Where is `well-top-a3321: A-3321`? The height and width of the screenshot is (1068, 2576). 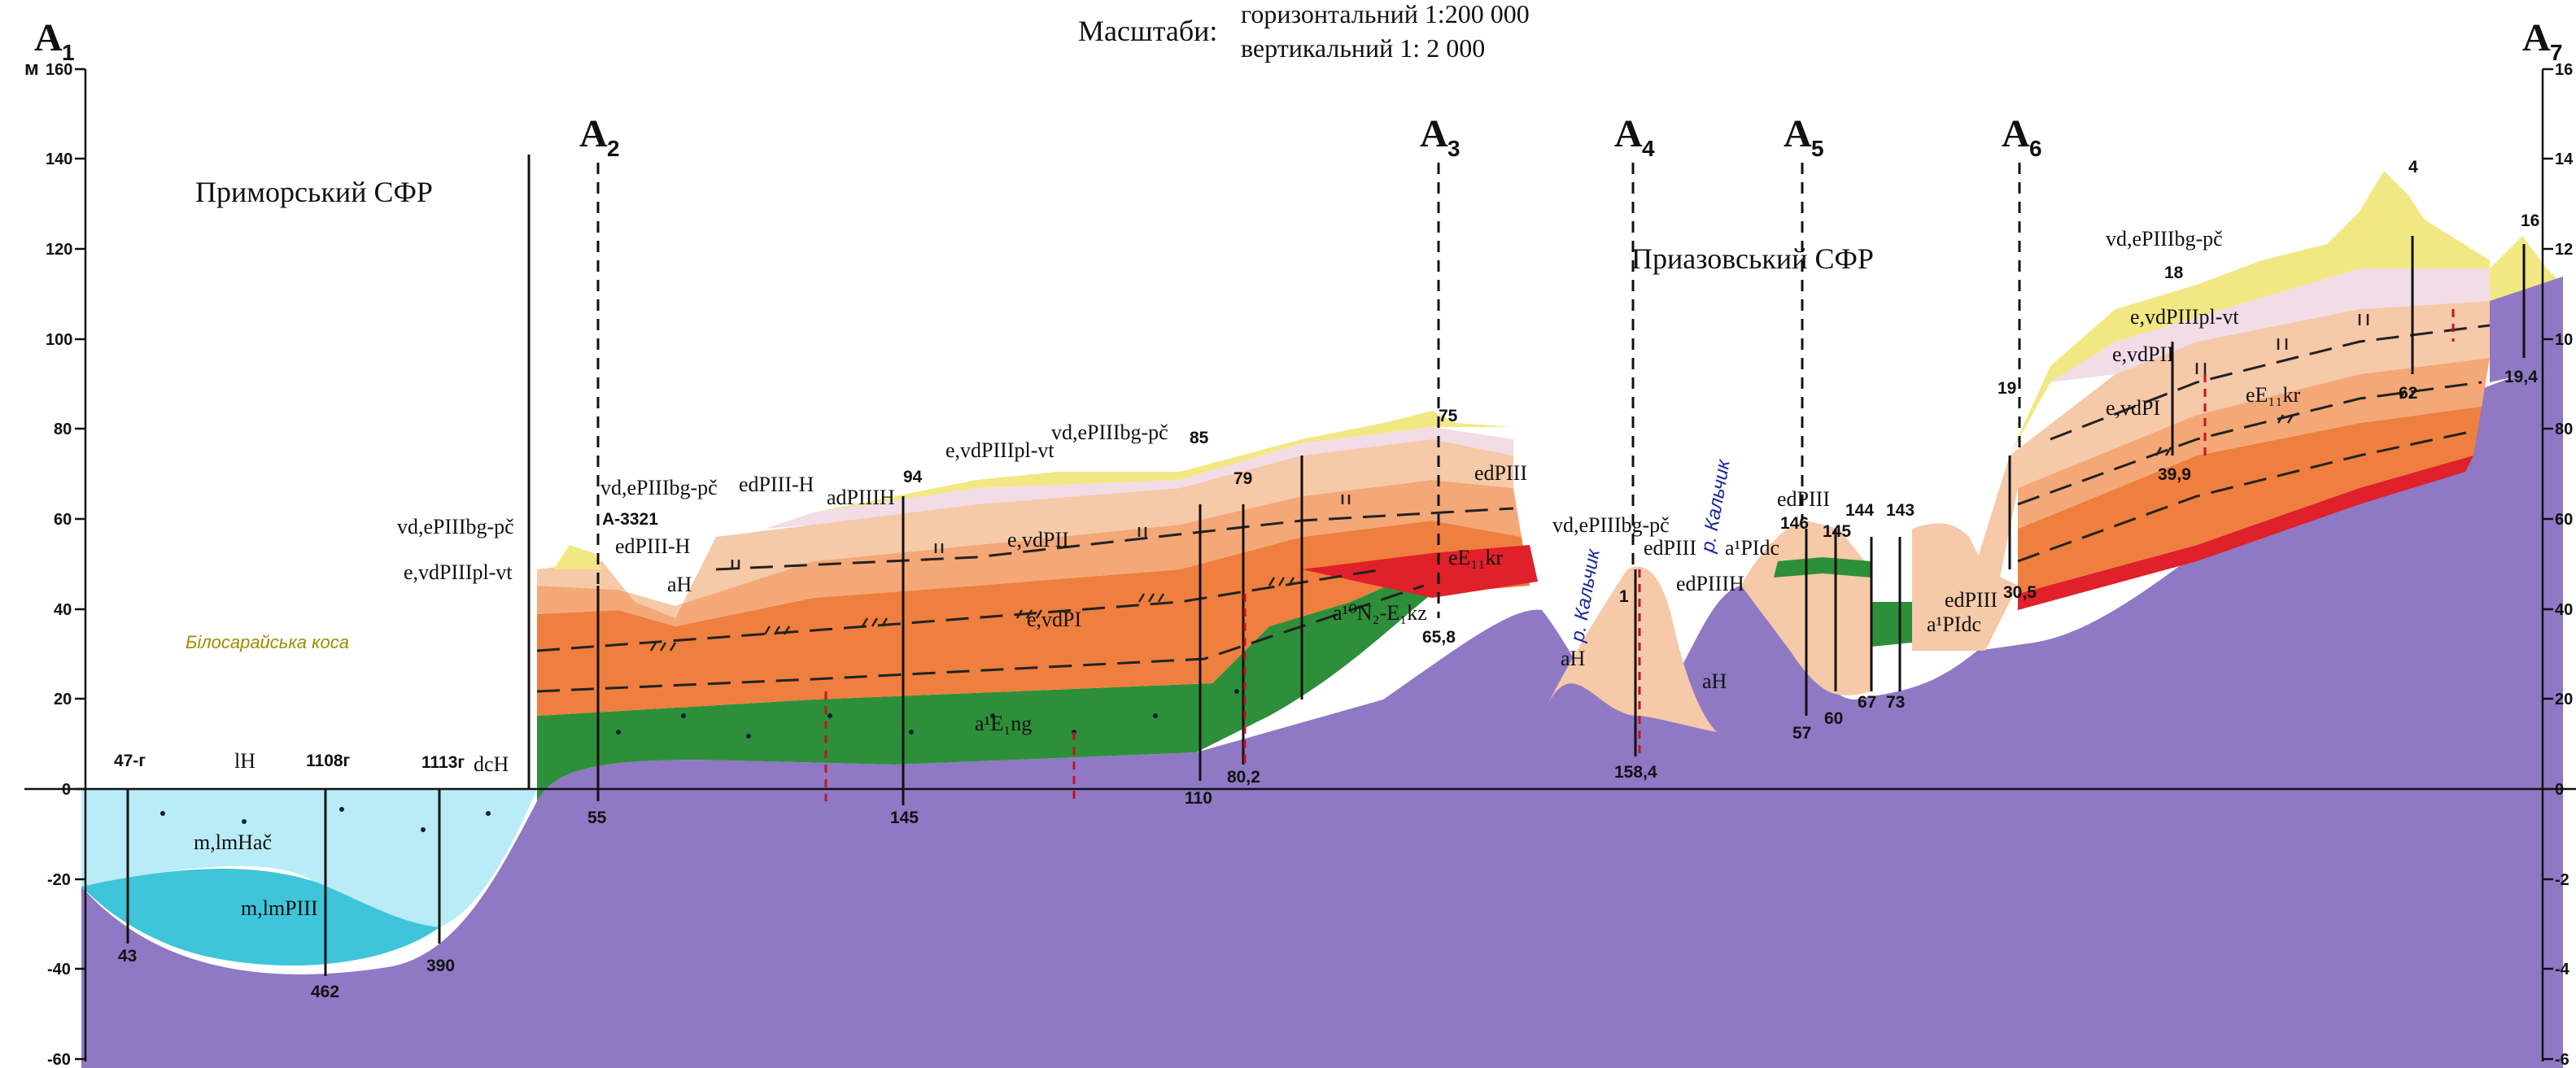 well-top-a3321: A-3321 is located at coordinates (630, 519).